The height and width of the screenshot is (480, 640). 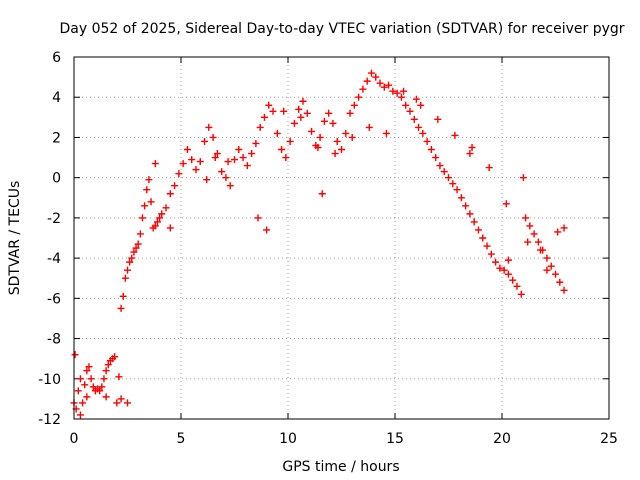 What do you see at coordinates (288, 439) in the screenshot?
I see `x-tick-label: 10` at bounding box center [288, 439].